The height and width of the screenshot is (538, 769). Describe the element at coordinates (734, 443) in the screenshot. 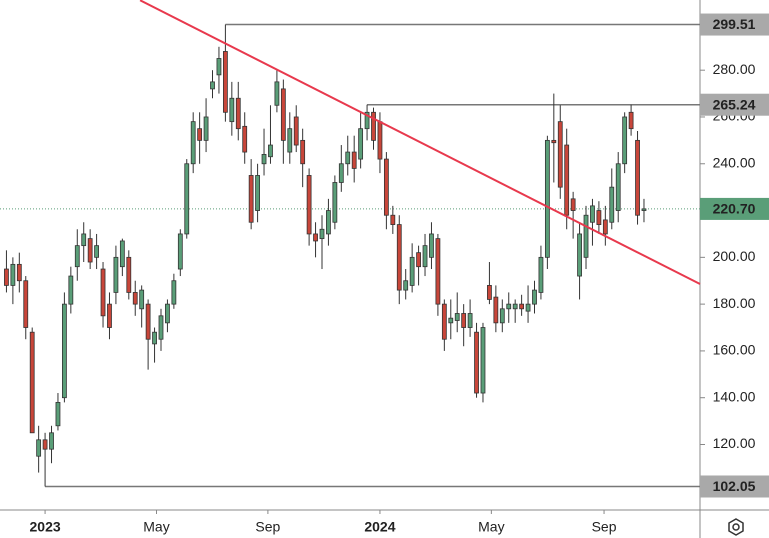

I see `y-tick-label: 120.00` at that location.